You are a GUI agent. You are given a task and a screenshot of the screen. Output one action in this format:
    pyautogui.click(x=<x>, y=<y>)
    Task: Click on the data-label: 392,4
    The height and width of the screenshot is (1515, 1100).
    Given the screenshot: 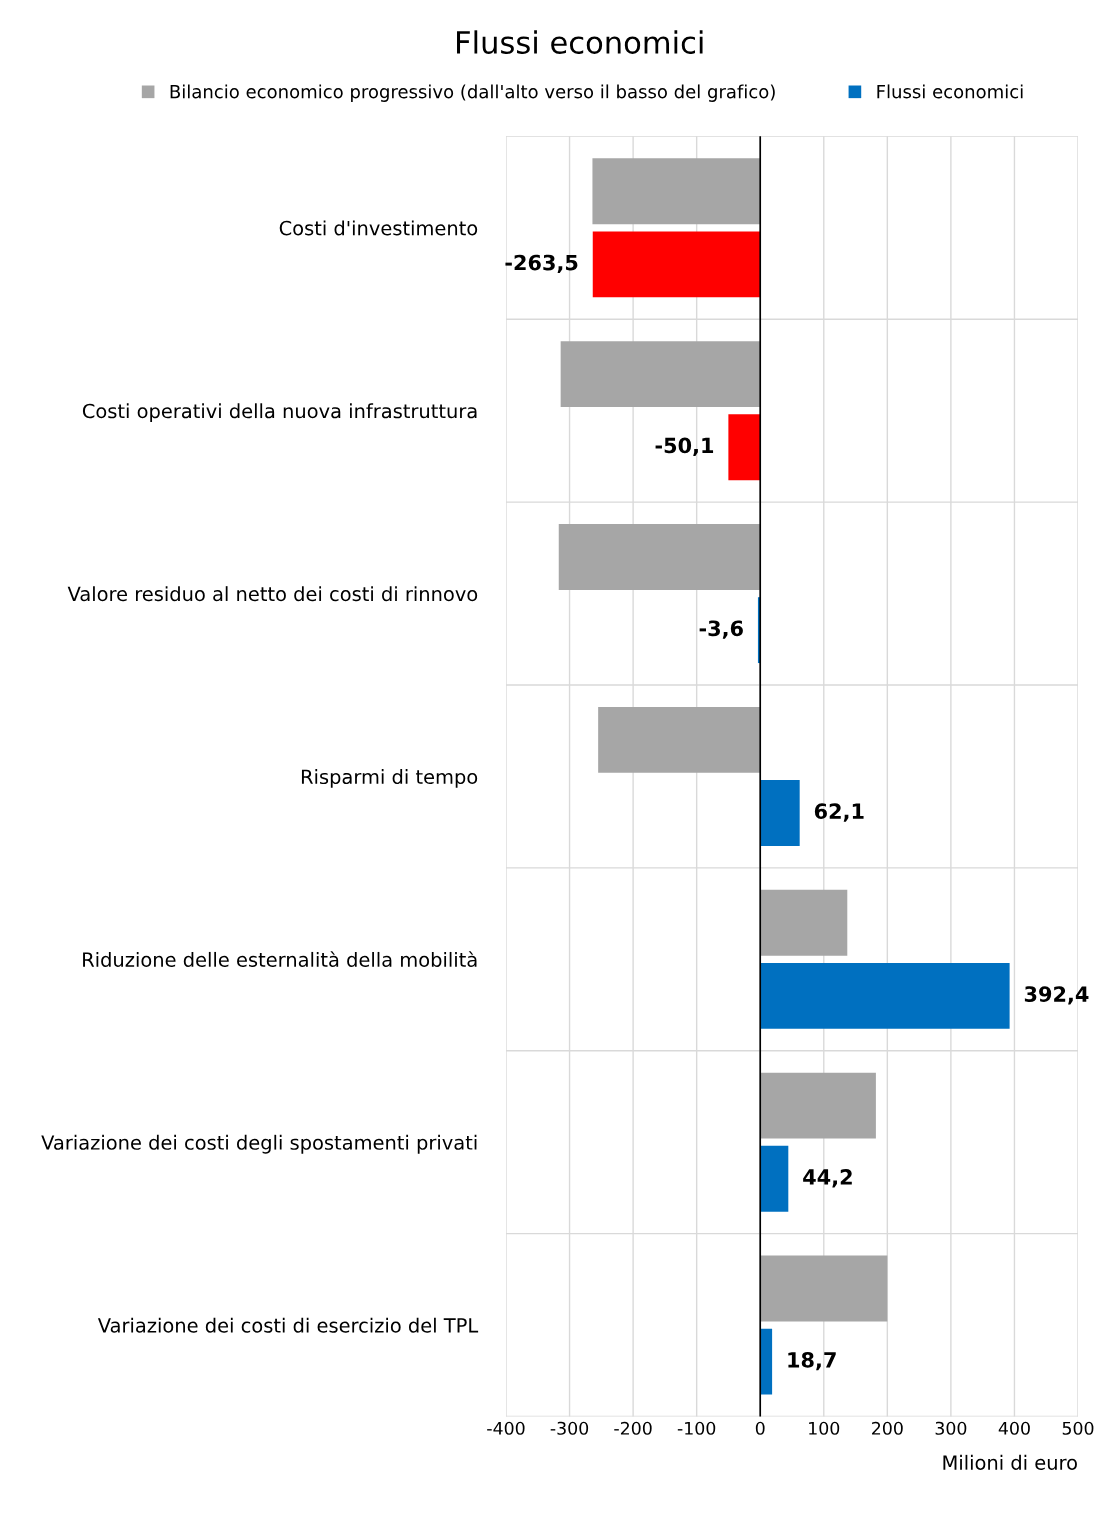 What is the action you would take?
    pyautogui.click(x=1056, y=995)
    